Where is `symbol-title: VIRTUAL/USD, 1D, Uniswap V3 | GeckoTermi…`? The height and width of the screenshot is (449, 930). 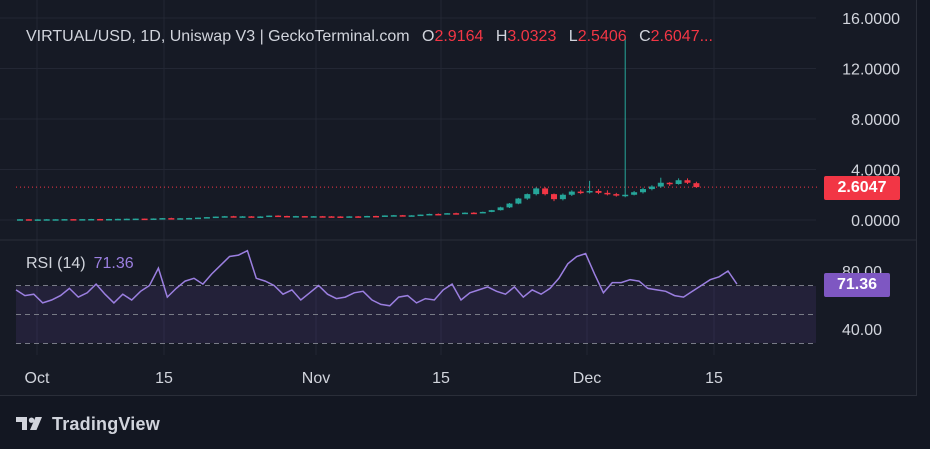 symbol-title: VIRTUAL/USD, 1D, Uniswap V3 | GeckoTermi… is located at coordinates (218, 36).